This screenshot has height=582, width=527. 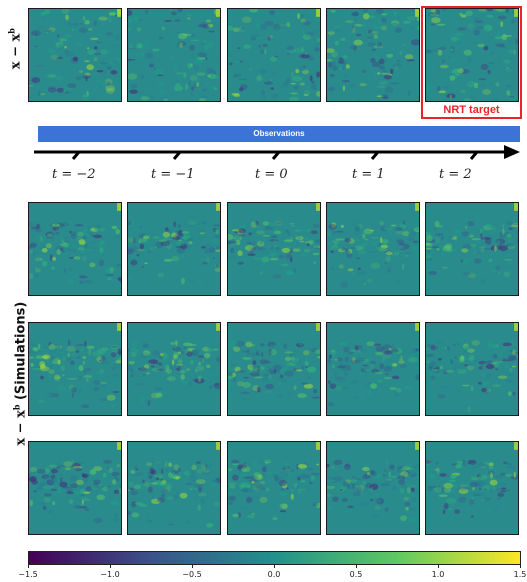 What do you see at coordinates (15, 49) in the screenshot?
I see `top-row-ylabel: x − xb` at bounding box center [15, 49].